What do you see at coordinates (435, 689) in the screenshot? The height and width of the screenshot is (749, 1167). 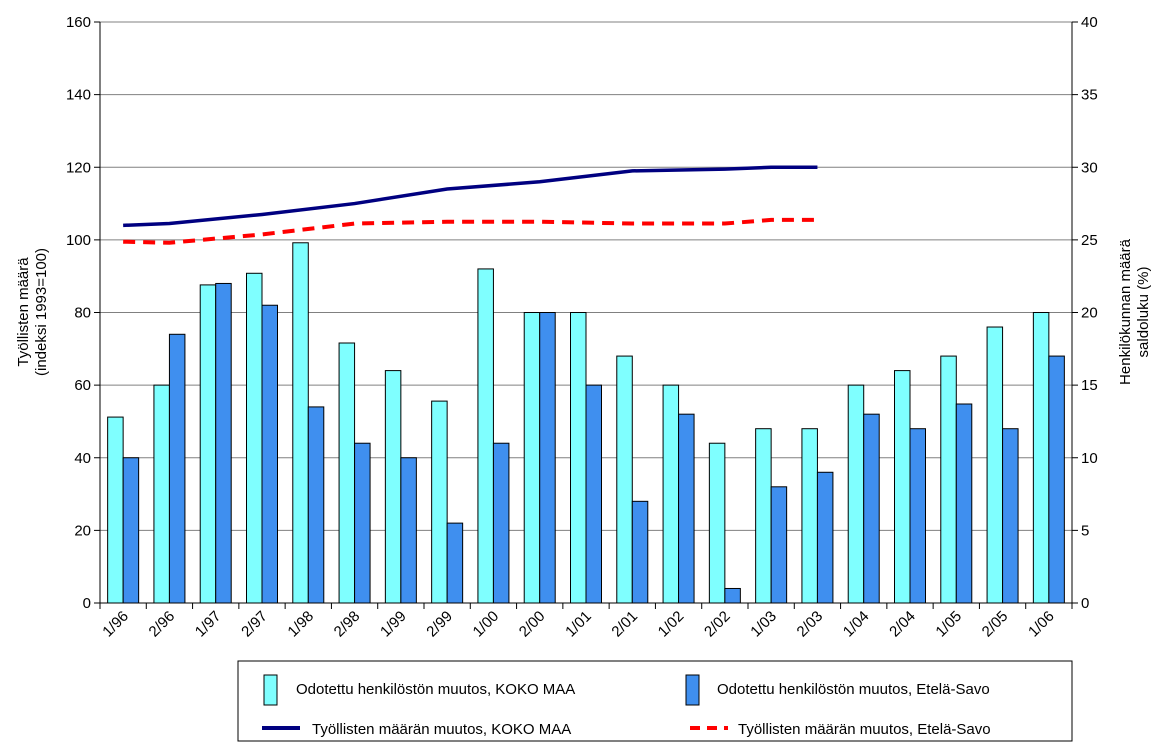 I see `legend-label-koko-maa-bar: Odotettu henkilöstön muutos, KOKO MAA` at bounding box center [435, 689].